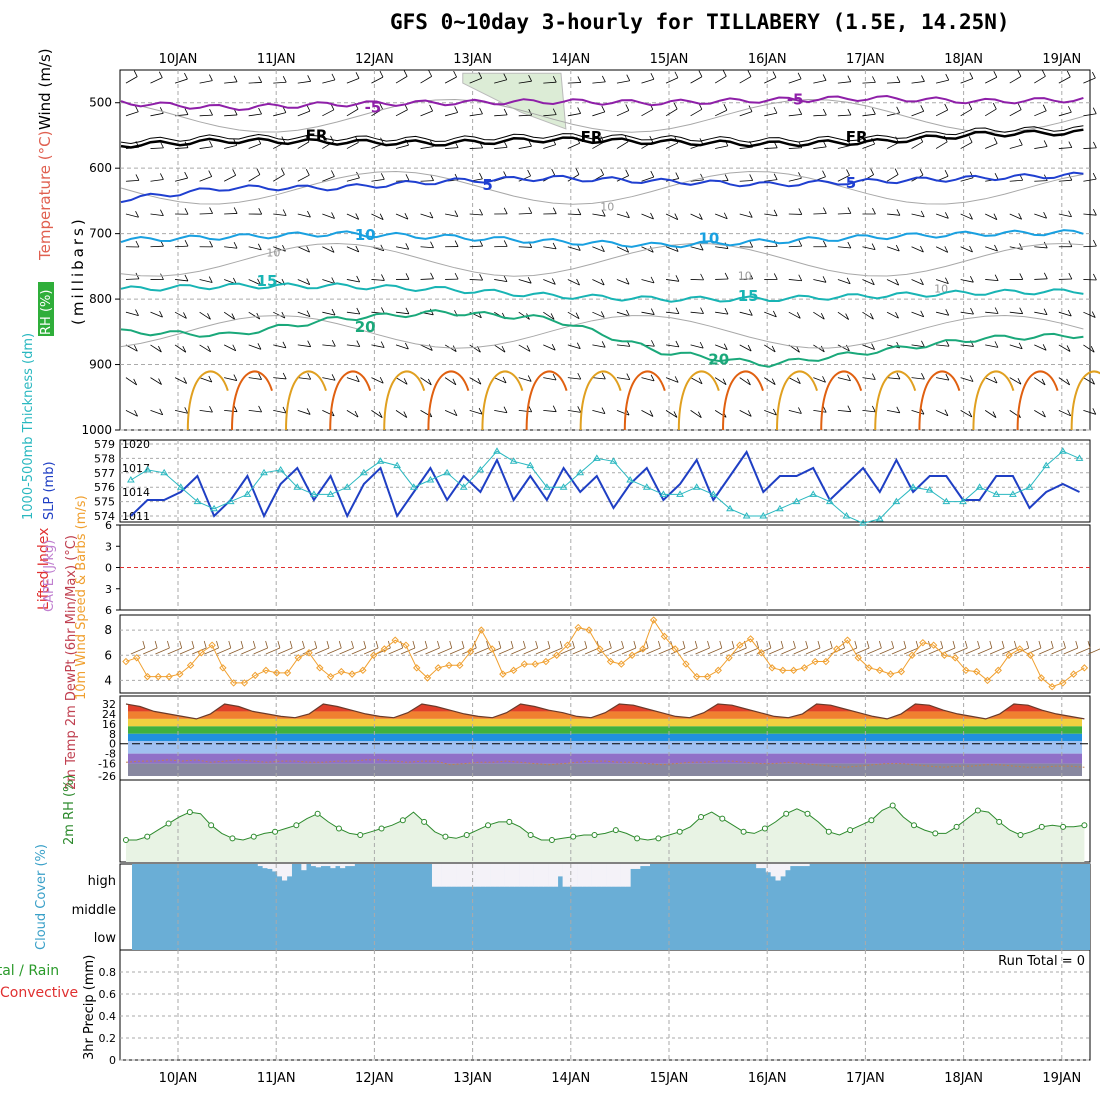 This screenshot has height=1104, width=1100. I want to click on run-total-label: Run Total = 0, so click(1041, 961).